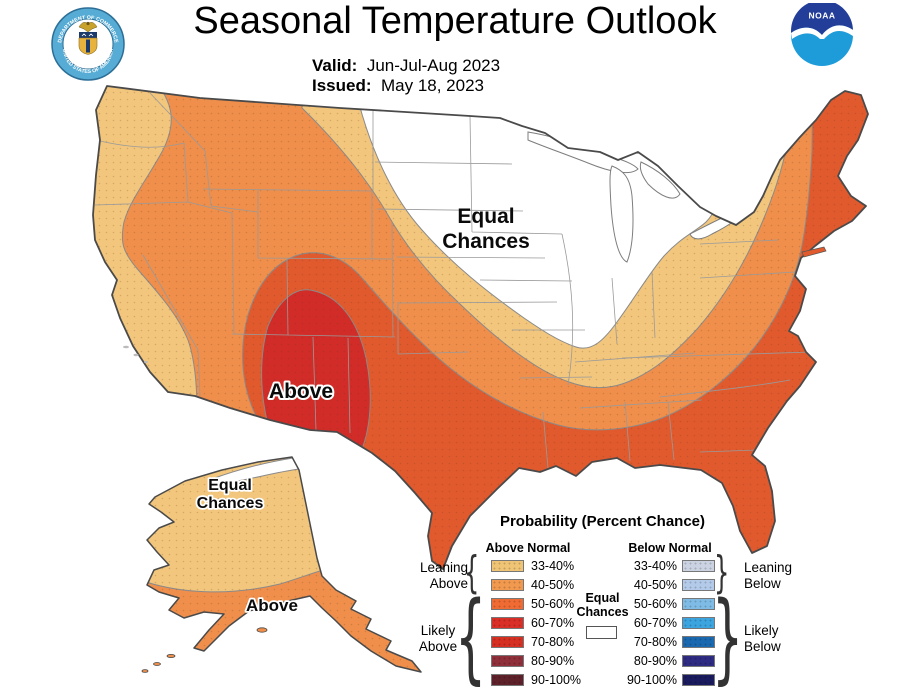 This screenshot has height=695, width=900. Describe the element at coordinates (814, 252) in the screenshot. I see `long-island` at that location.